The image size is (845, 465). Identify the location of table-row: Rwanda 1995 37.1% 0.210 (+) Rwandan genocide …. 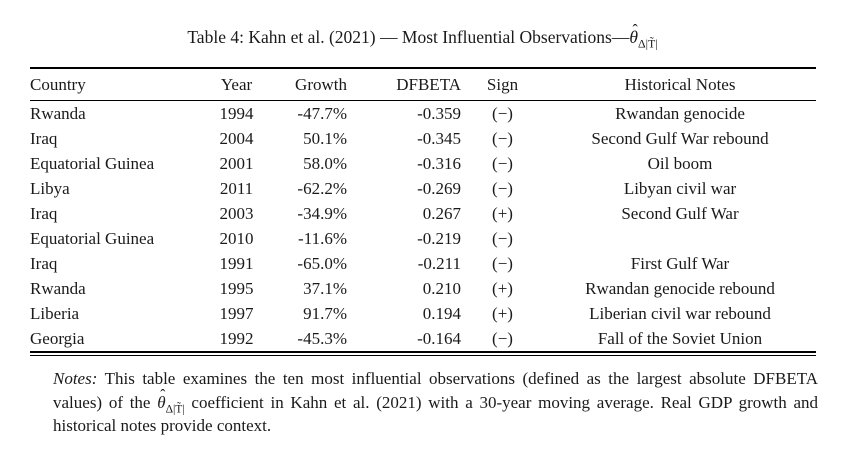
(423, 288).